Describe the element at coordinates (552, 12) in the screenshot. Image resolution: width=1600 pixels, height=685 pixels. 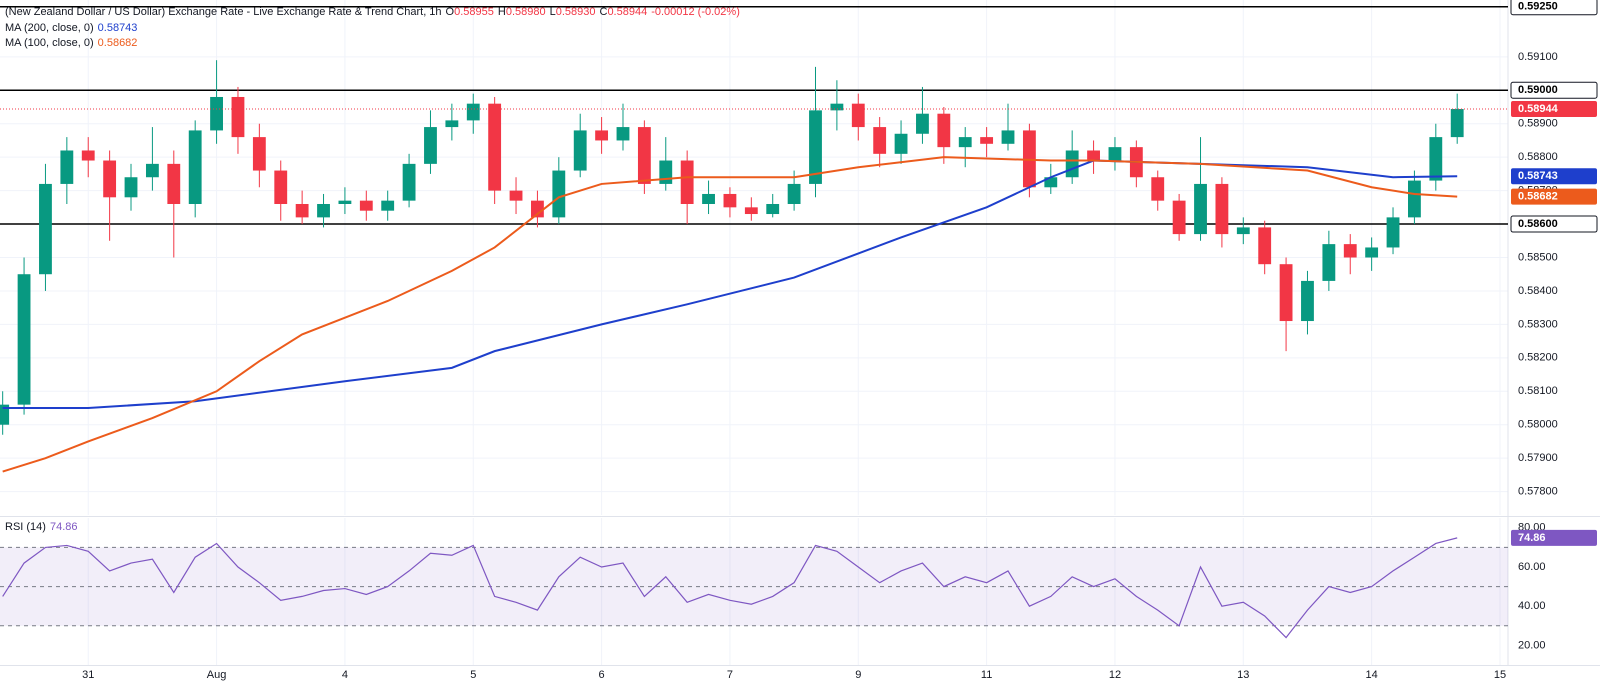
I see `ohlc-key: L` at that location.